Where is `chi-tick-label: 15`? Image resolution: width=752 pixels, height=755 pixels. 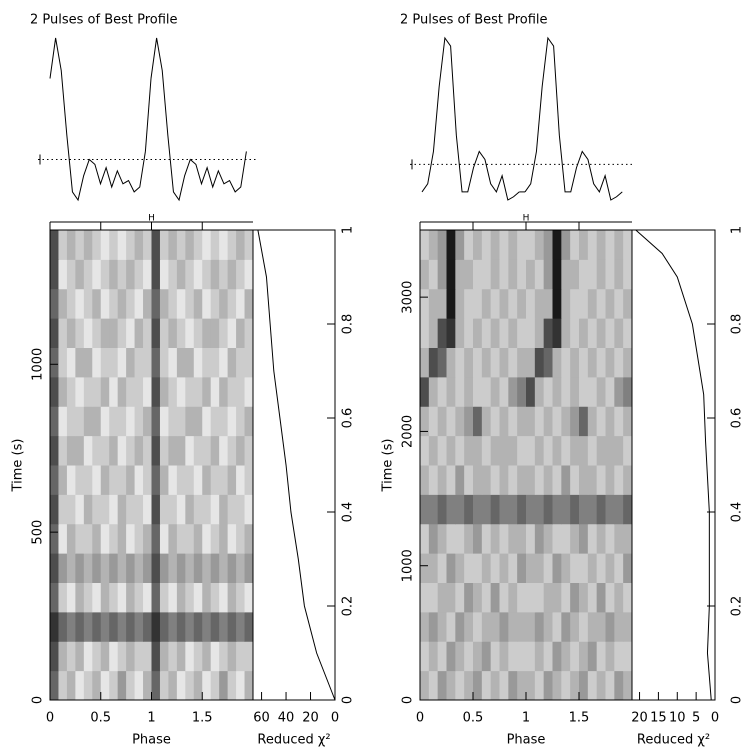
chi-tick-label: 15 is located at coordinates (658, 718).